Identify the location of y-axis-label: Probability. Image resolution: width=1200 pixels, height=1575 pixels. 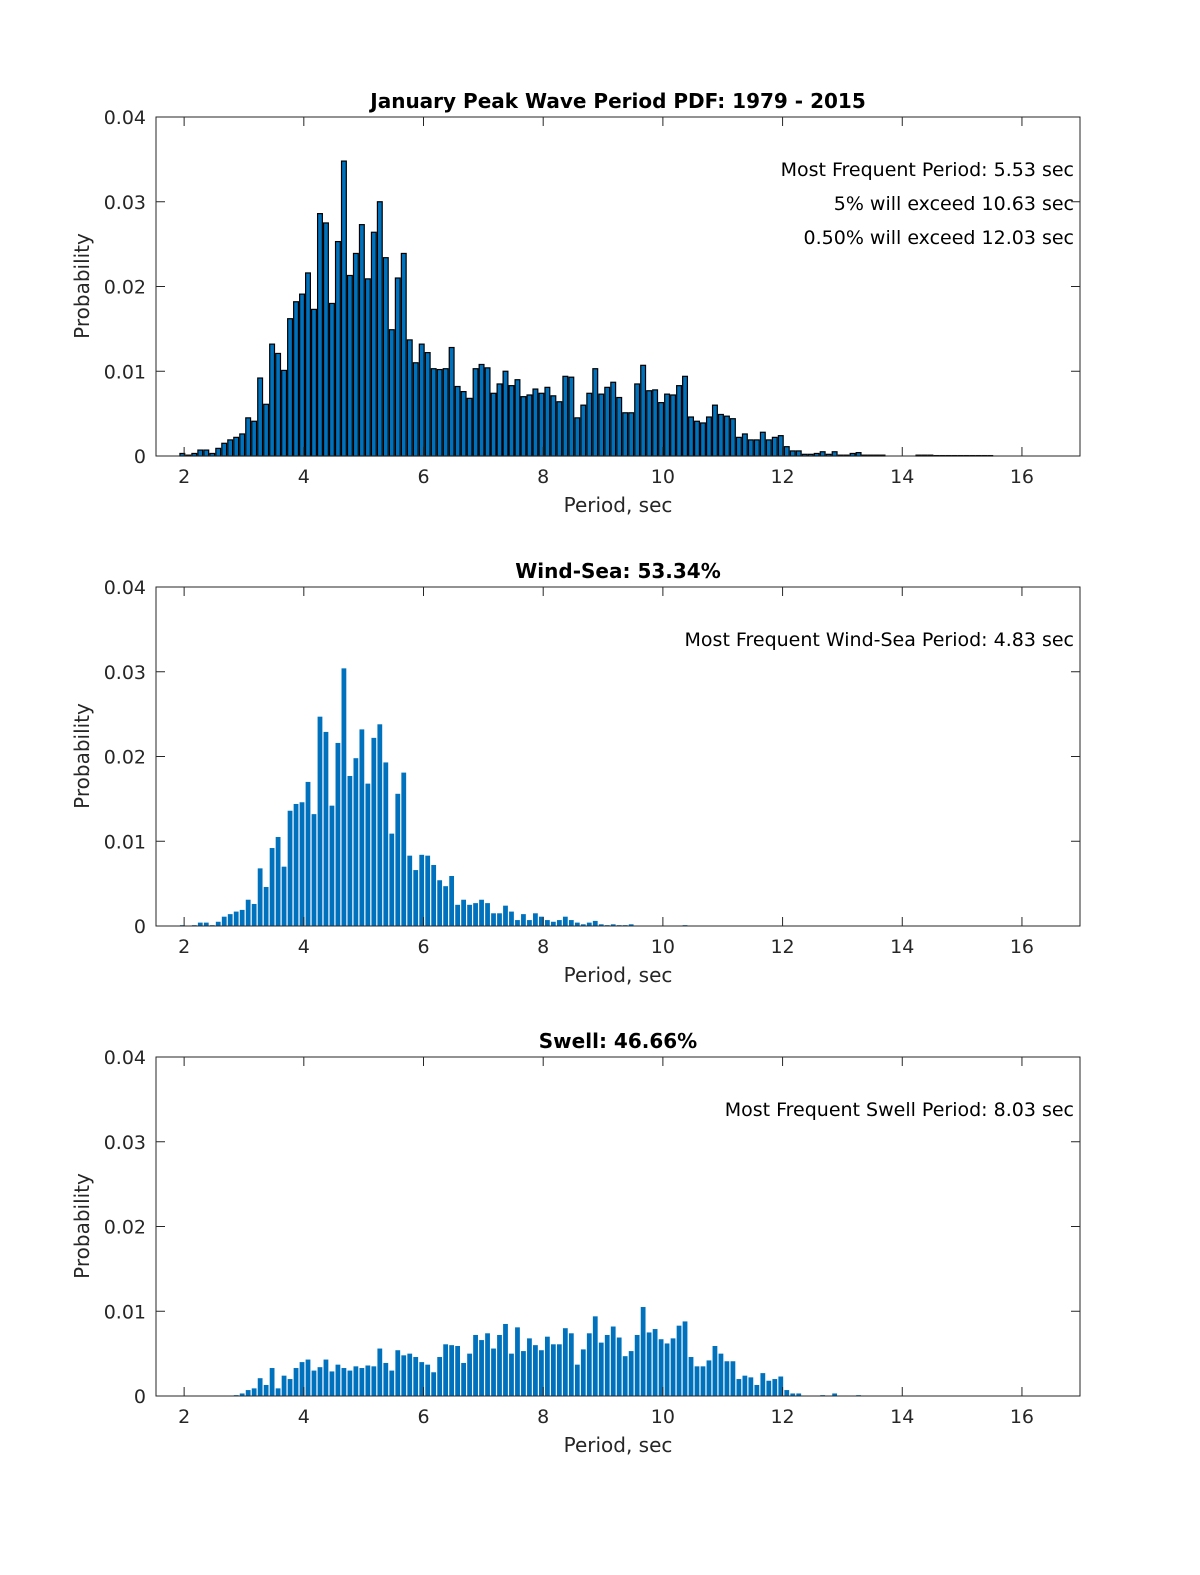
(82, 1226).